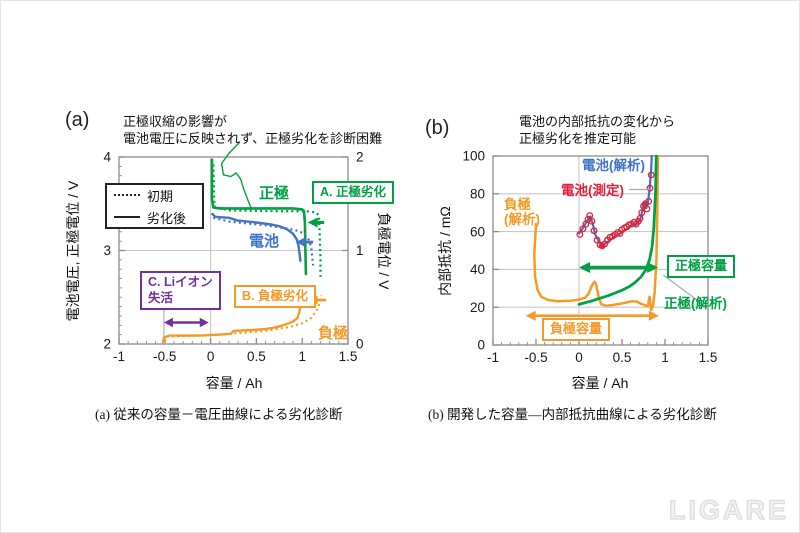 Image resolution: width=800 pixels, height=533 pixels. Describe the element at coordinates (445, 251) in the screenshot. I see `panel-b-ylabel: 内部抵抗 / mΩ` at that location.